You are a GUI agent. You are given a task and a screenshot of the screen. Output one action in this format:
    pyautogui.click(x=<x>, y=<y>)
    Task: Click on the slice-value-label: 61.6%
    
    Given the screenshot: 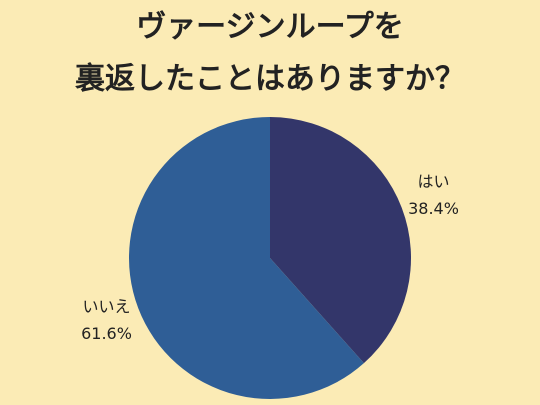 What is the action you would take?
    pyautogui.click(x=106, y=333)
    